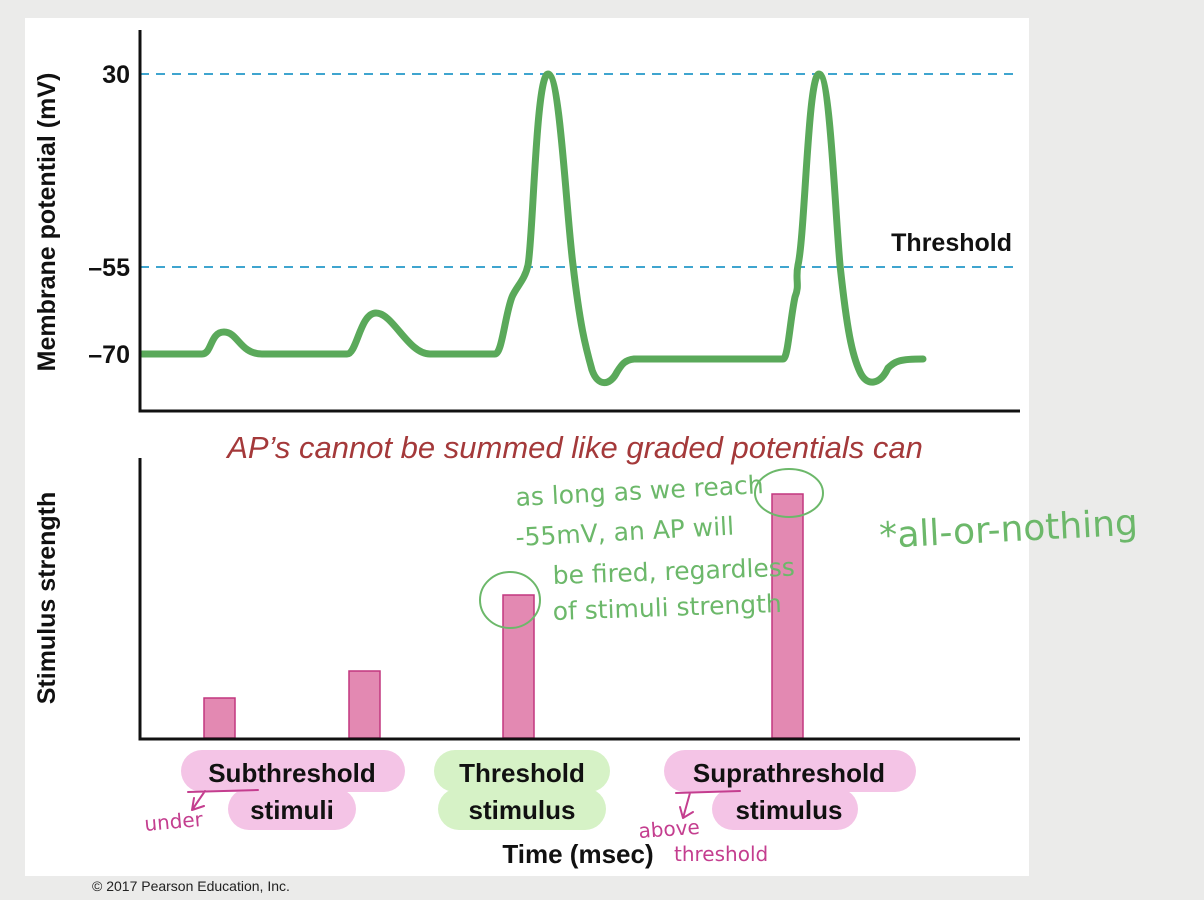 This screenshot has height=900, width=1204. I want to click on category-label-stimuli: stimuli, so click(292, 810).